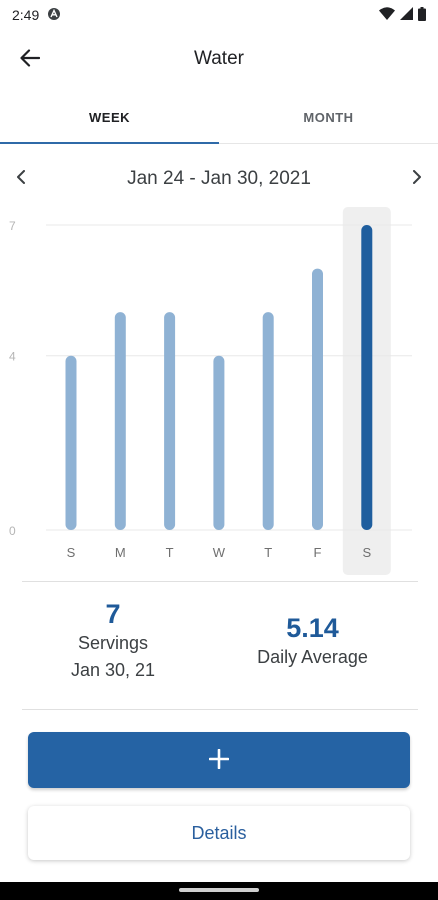  Describe the element at coordinates (12, 531) in the screenshot. I see `y-tick-label: 0` at that location.